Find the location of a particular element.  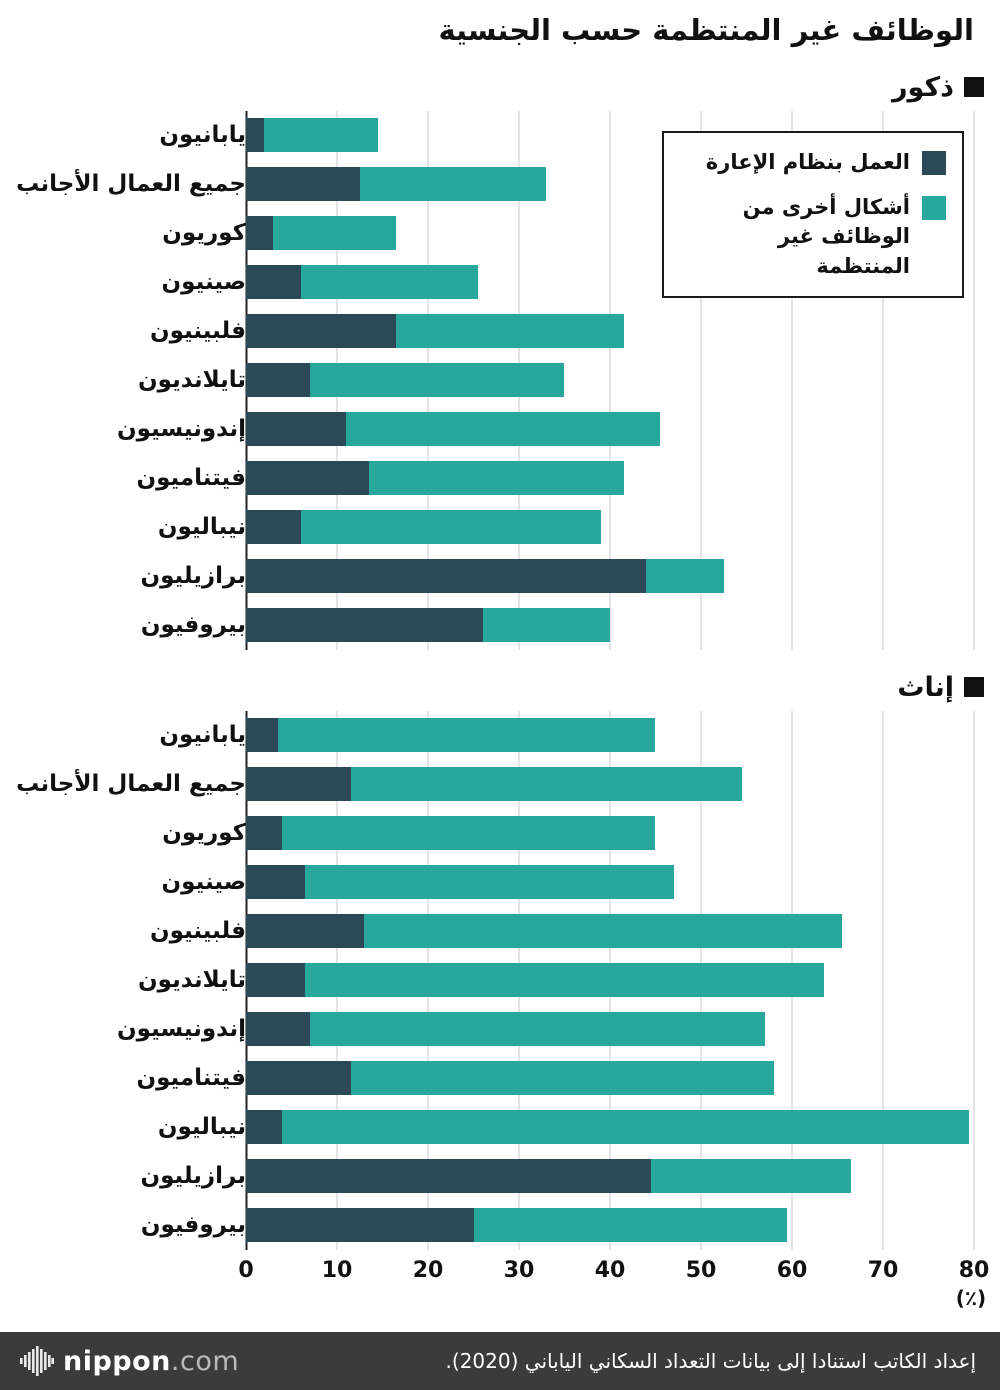

bar-row: كوريون is located at coordinates (500, 233).